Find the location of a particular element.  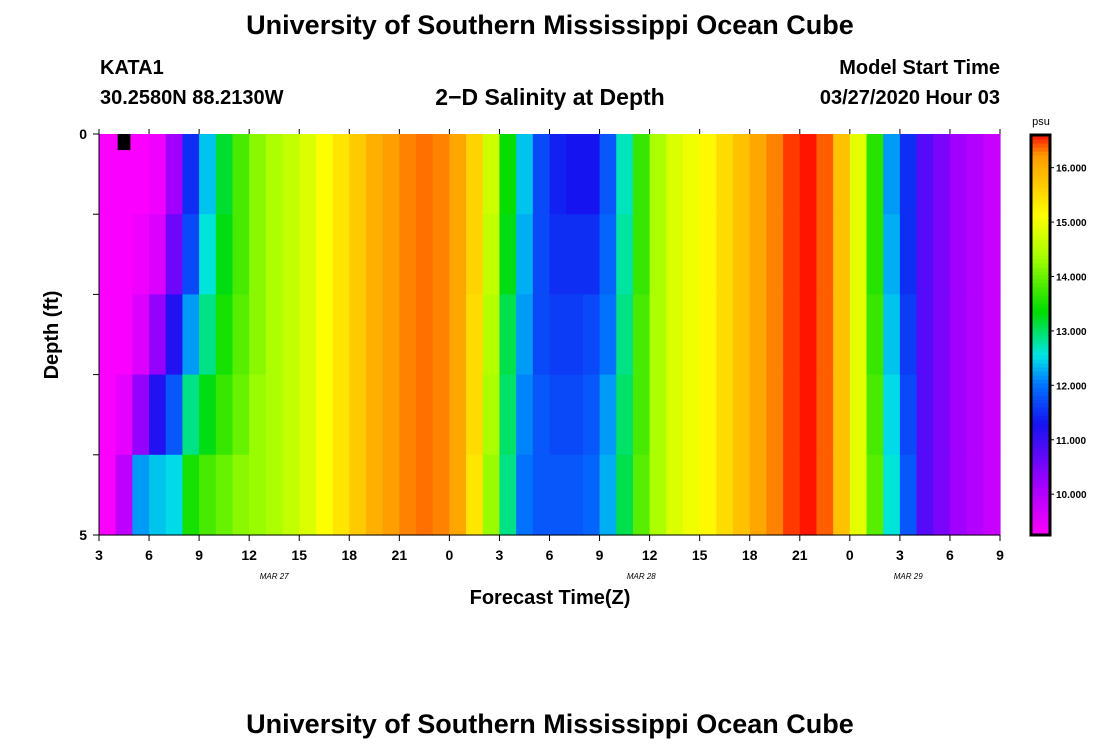

colorbar-tick-label: 13.000 is located at coordinates (1071, 332).